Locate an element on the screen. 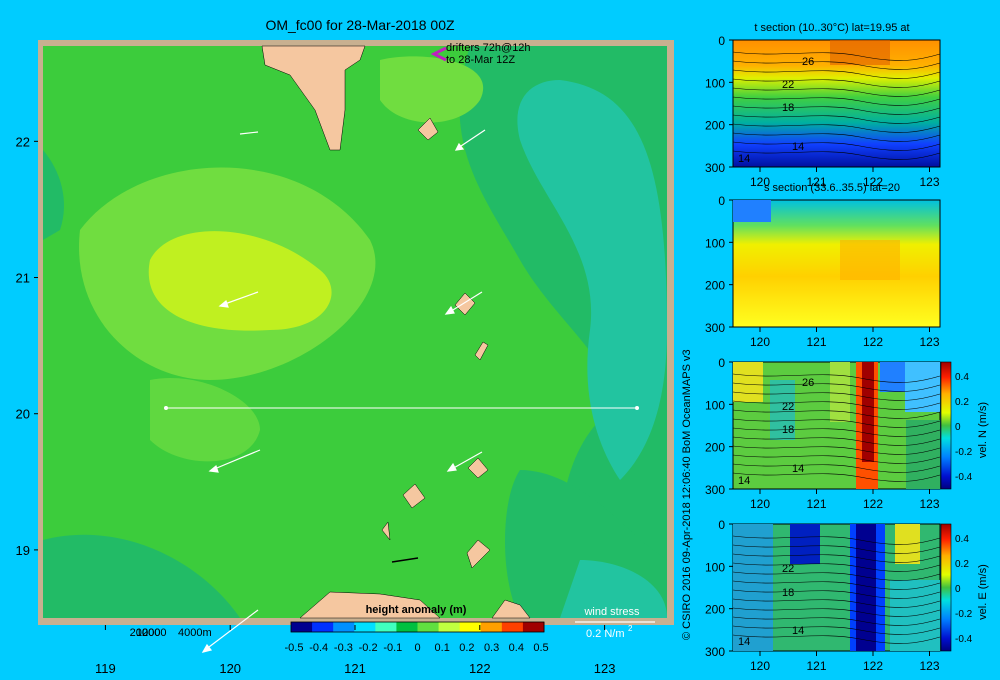 Image resolution: width=1000 pixels, height=680 pixels. colorbar-tick: -0.2 is located at coordinates (368, 648).